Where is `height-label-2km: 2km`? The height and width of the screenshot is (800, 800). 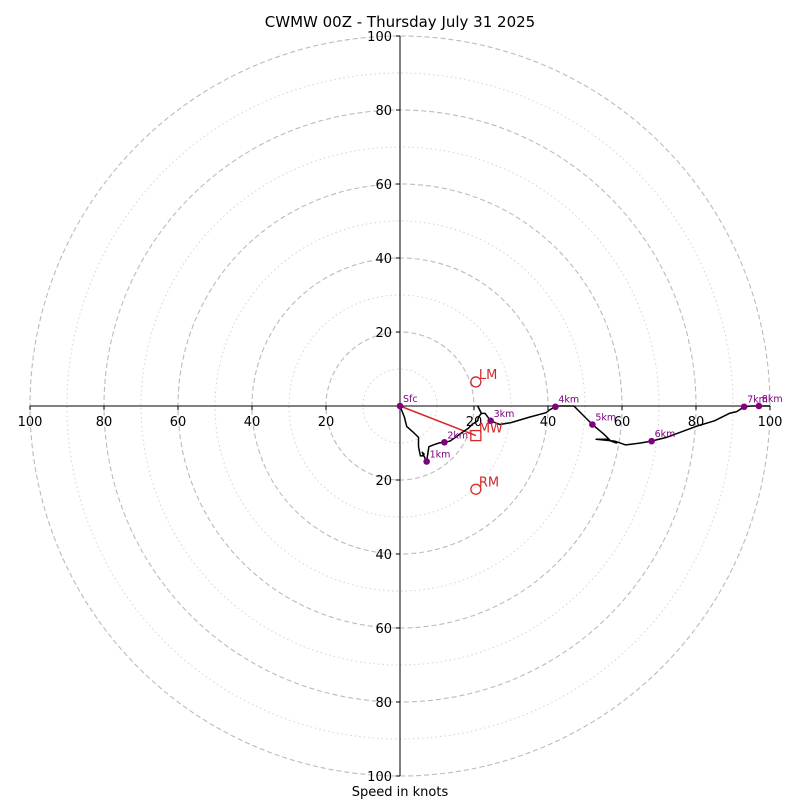 height-label-2km: 2km is located at coordinates (457, 435).